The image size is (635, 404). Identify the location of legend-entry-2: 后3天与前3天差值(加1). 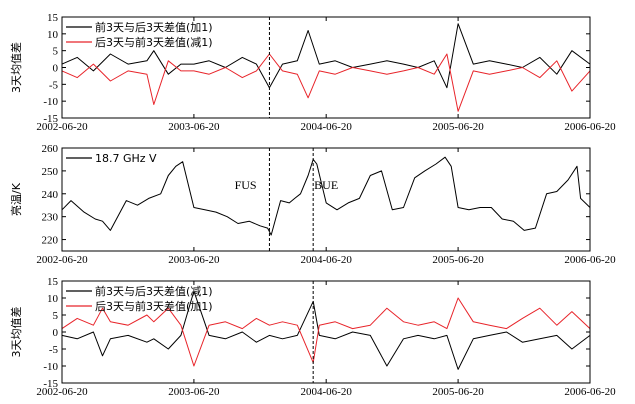
(154, 306).